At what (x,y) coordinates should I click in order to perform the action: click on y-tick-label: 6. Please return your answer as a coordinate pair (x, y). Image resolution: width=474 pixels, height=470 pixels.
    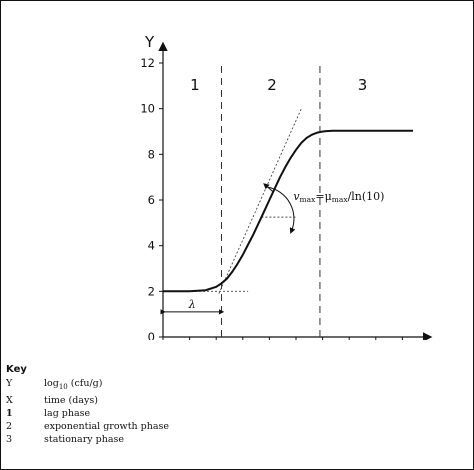
    Looking at the image, I should click on (151, 200).